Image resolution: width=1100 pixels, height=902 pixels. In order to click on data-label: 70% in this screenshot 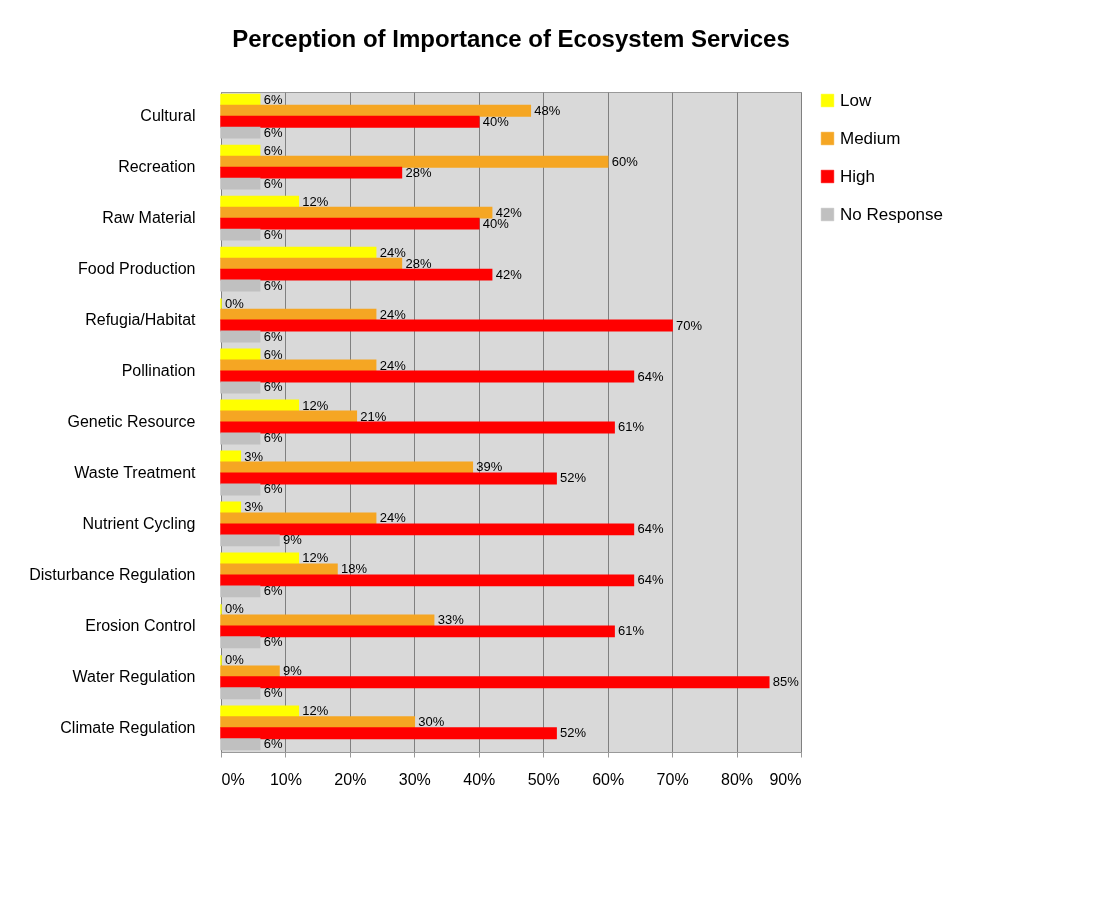, I will do `click(689, 325)`.